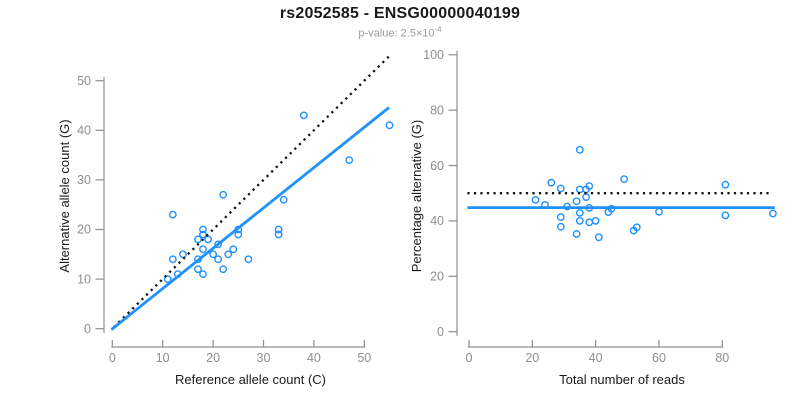 The height and width of the screenshot is (400, 800). I want to click on pvalue-exponent: -4, so click(438, 29).